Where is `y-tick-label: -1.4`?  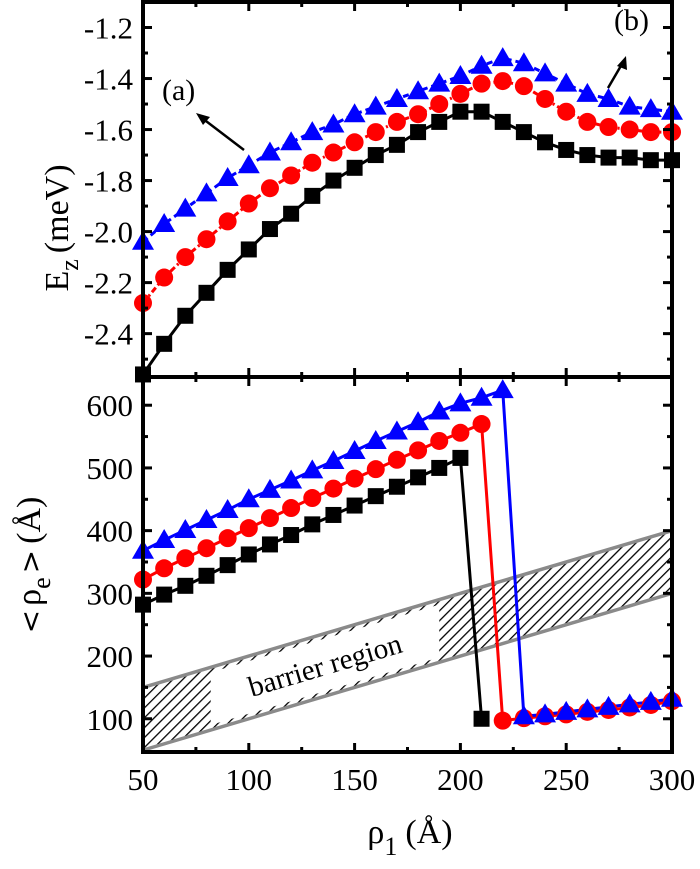
y-tick-label: -1.4 is located at coordinates (109, 79).